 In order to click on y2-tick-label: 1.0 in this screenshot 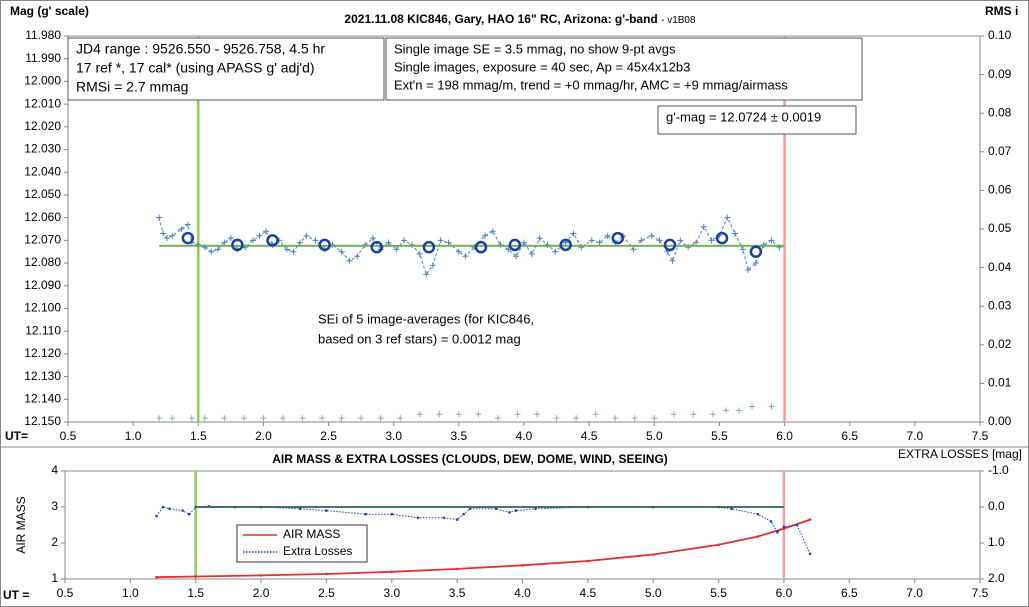, I will do `click(996, 542)`.